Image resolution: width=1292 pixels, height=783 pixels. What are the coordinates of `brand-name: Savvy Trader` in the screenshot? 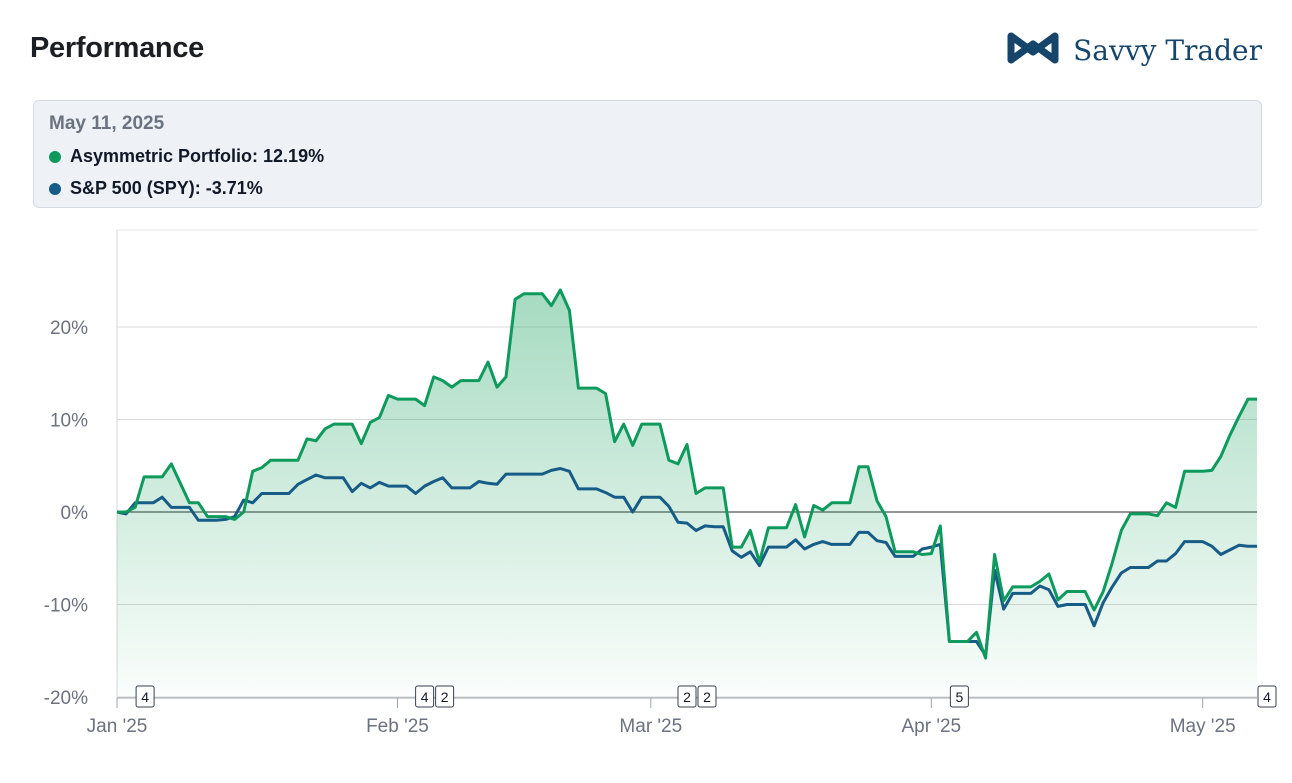 It's located at (1167, 50).